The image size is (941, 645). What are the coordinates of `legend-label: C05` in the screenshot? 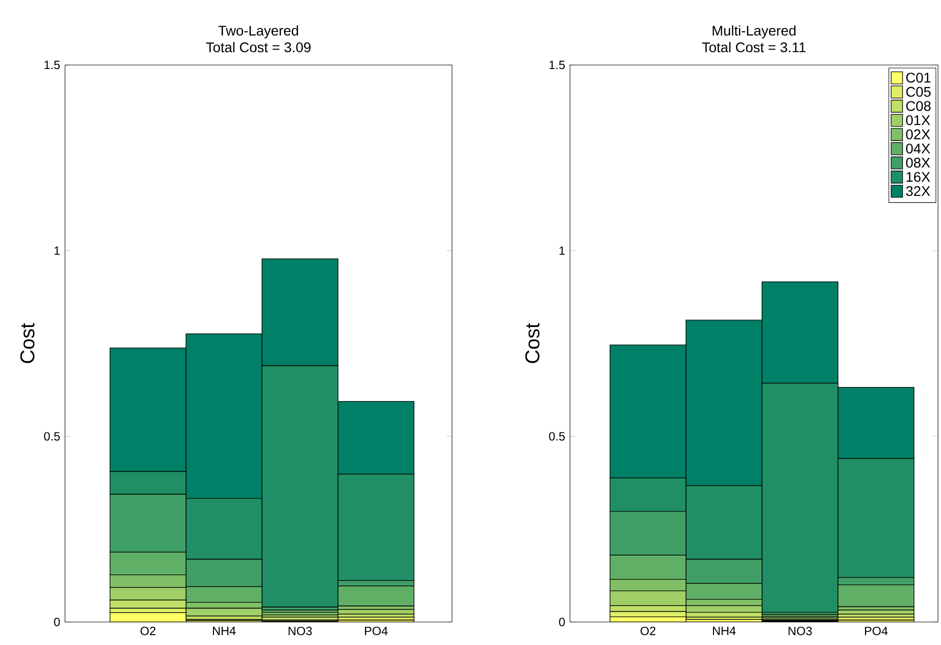 It's located at (918, 91).